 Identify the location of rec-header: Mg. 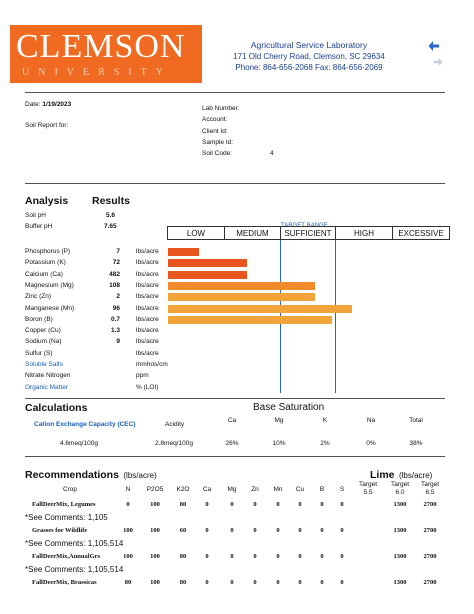
(232, 489).